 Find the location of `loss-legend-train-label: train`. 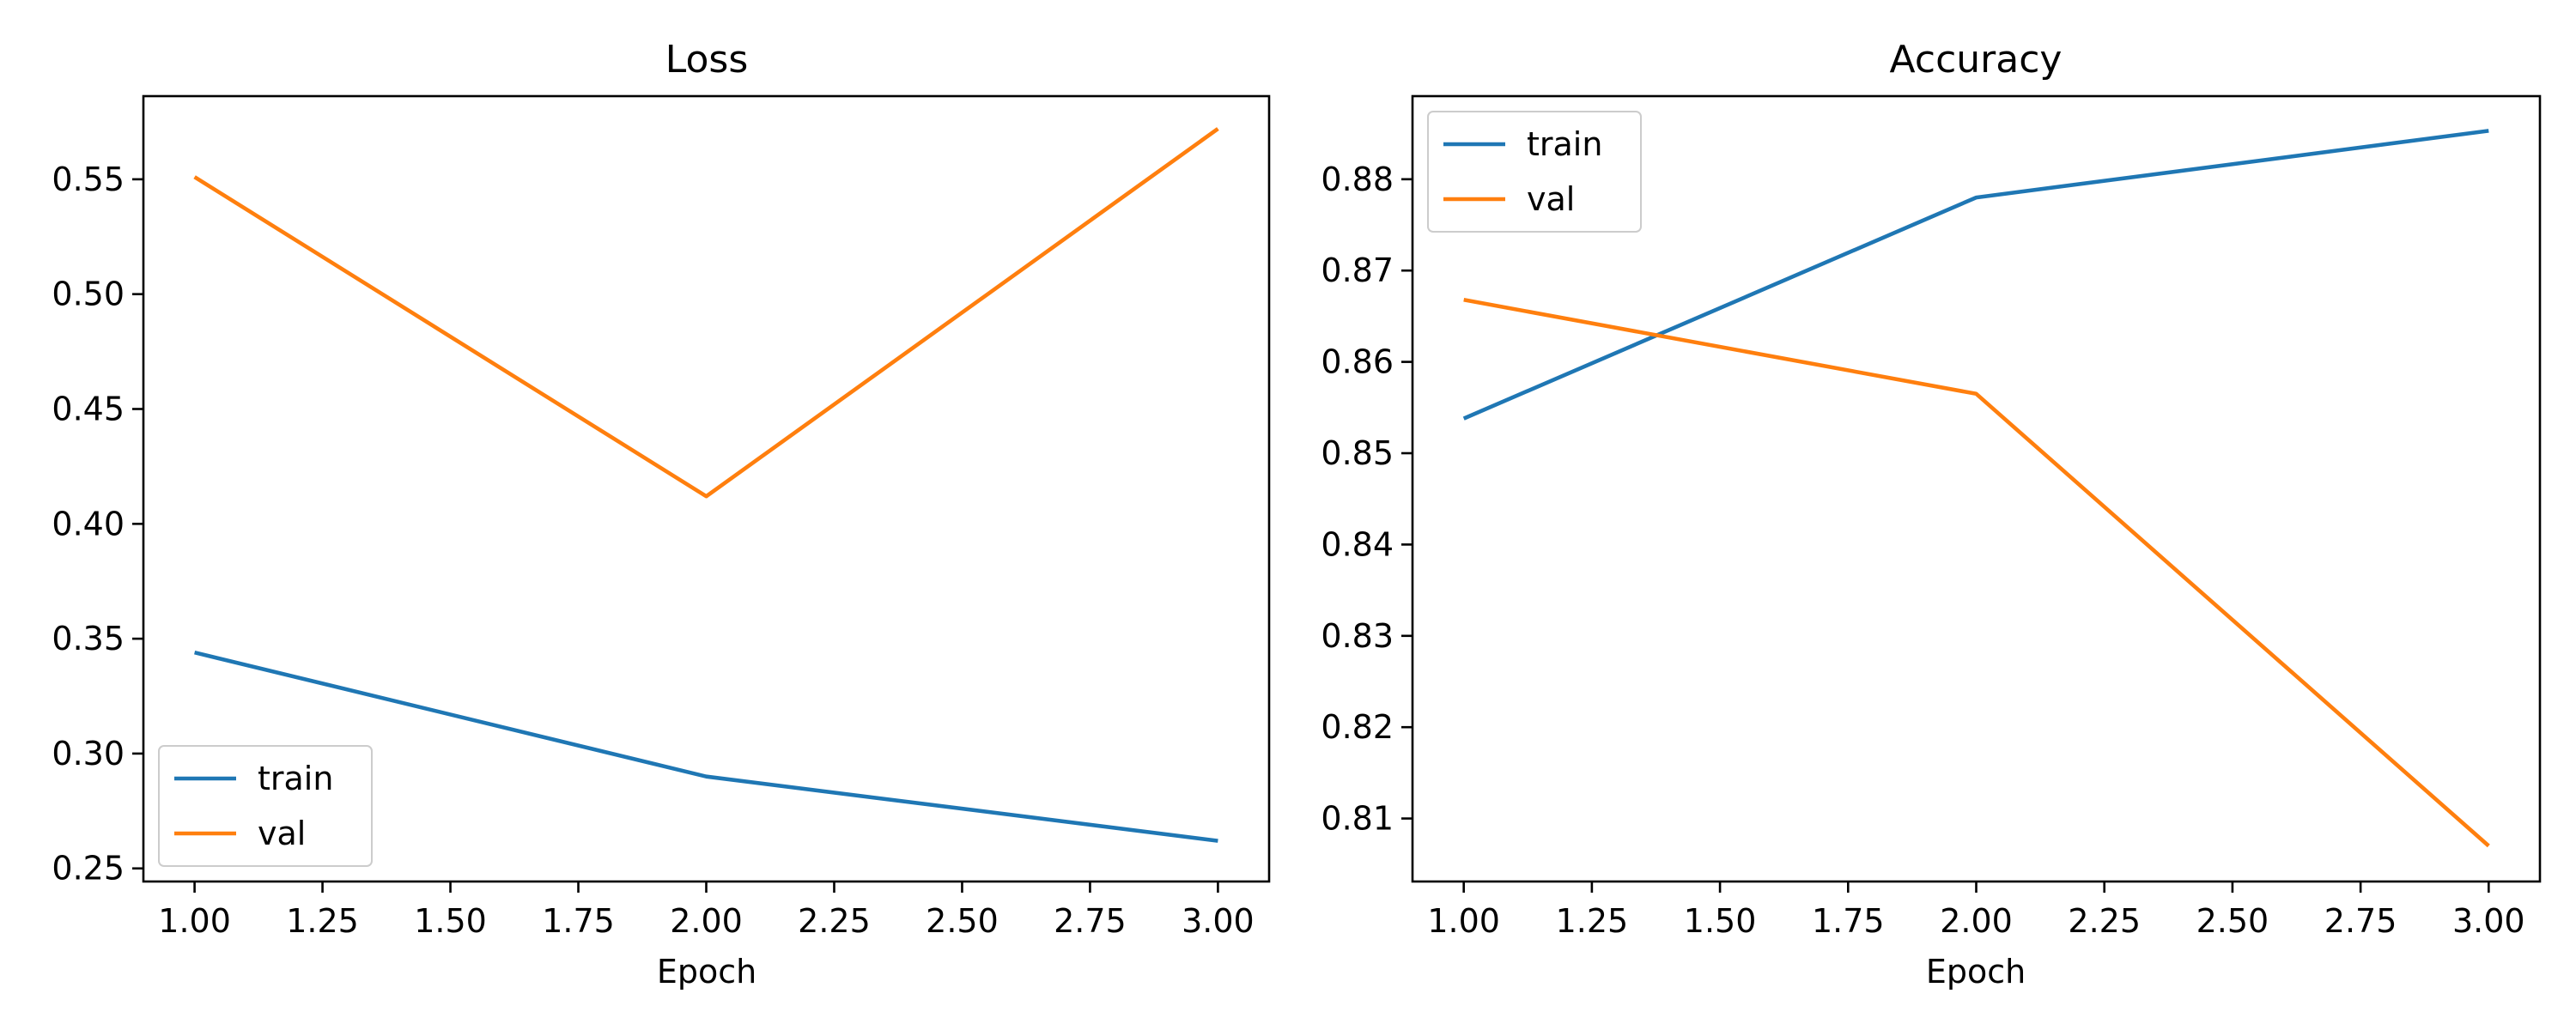

loss-legend-train-label: train is located at coordinates (295, 778).